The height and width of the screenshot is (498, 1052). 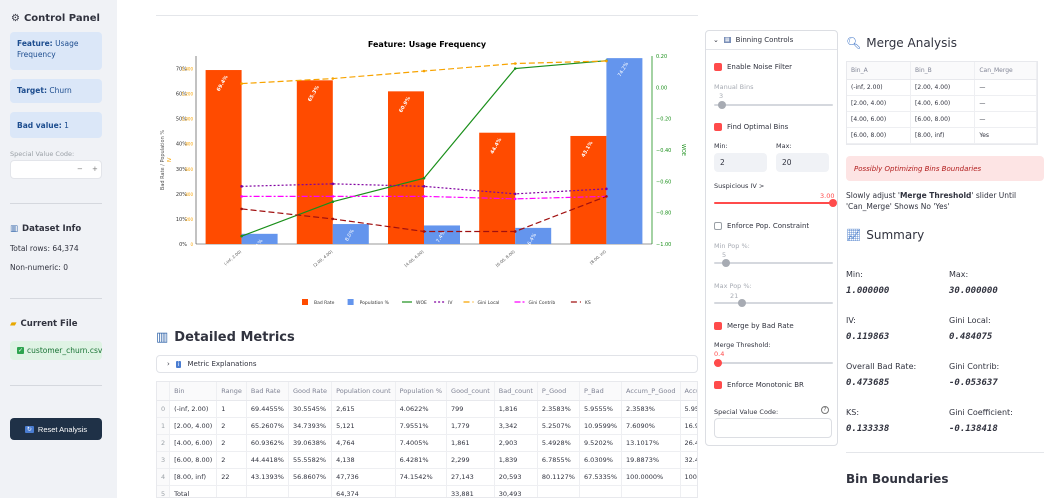 What do you see at coordinates (427, 364) in the screenshot?
I see `metric-explanations-expander: › i Metric Explanations` at bounding box center [427, 364].